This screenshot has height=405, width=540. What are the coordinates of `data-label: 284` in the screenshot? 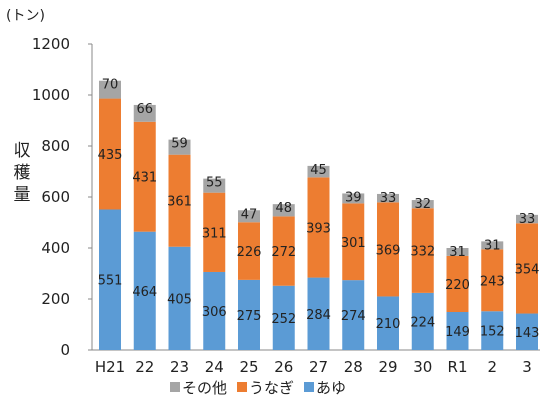 It's located at (318, 315).